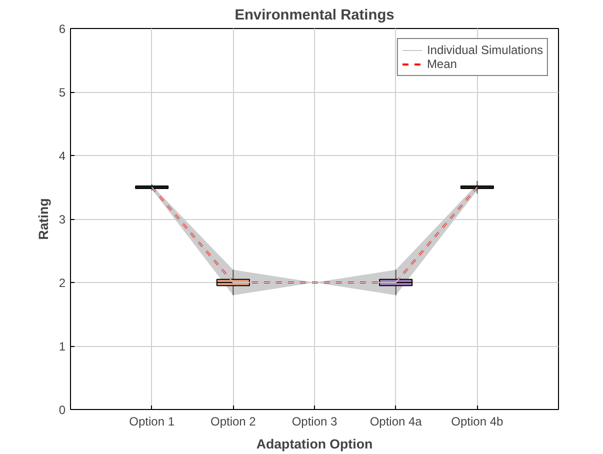  Describe the element at coordinates (484, 50) in the screenshot. I see `legend-label: Individual Simulations` at that location.